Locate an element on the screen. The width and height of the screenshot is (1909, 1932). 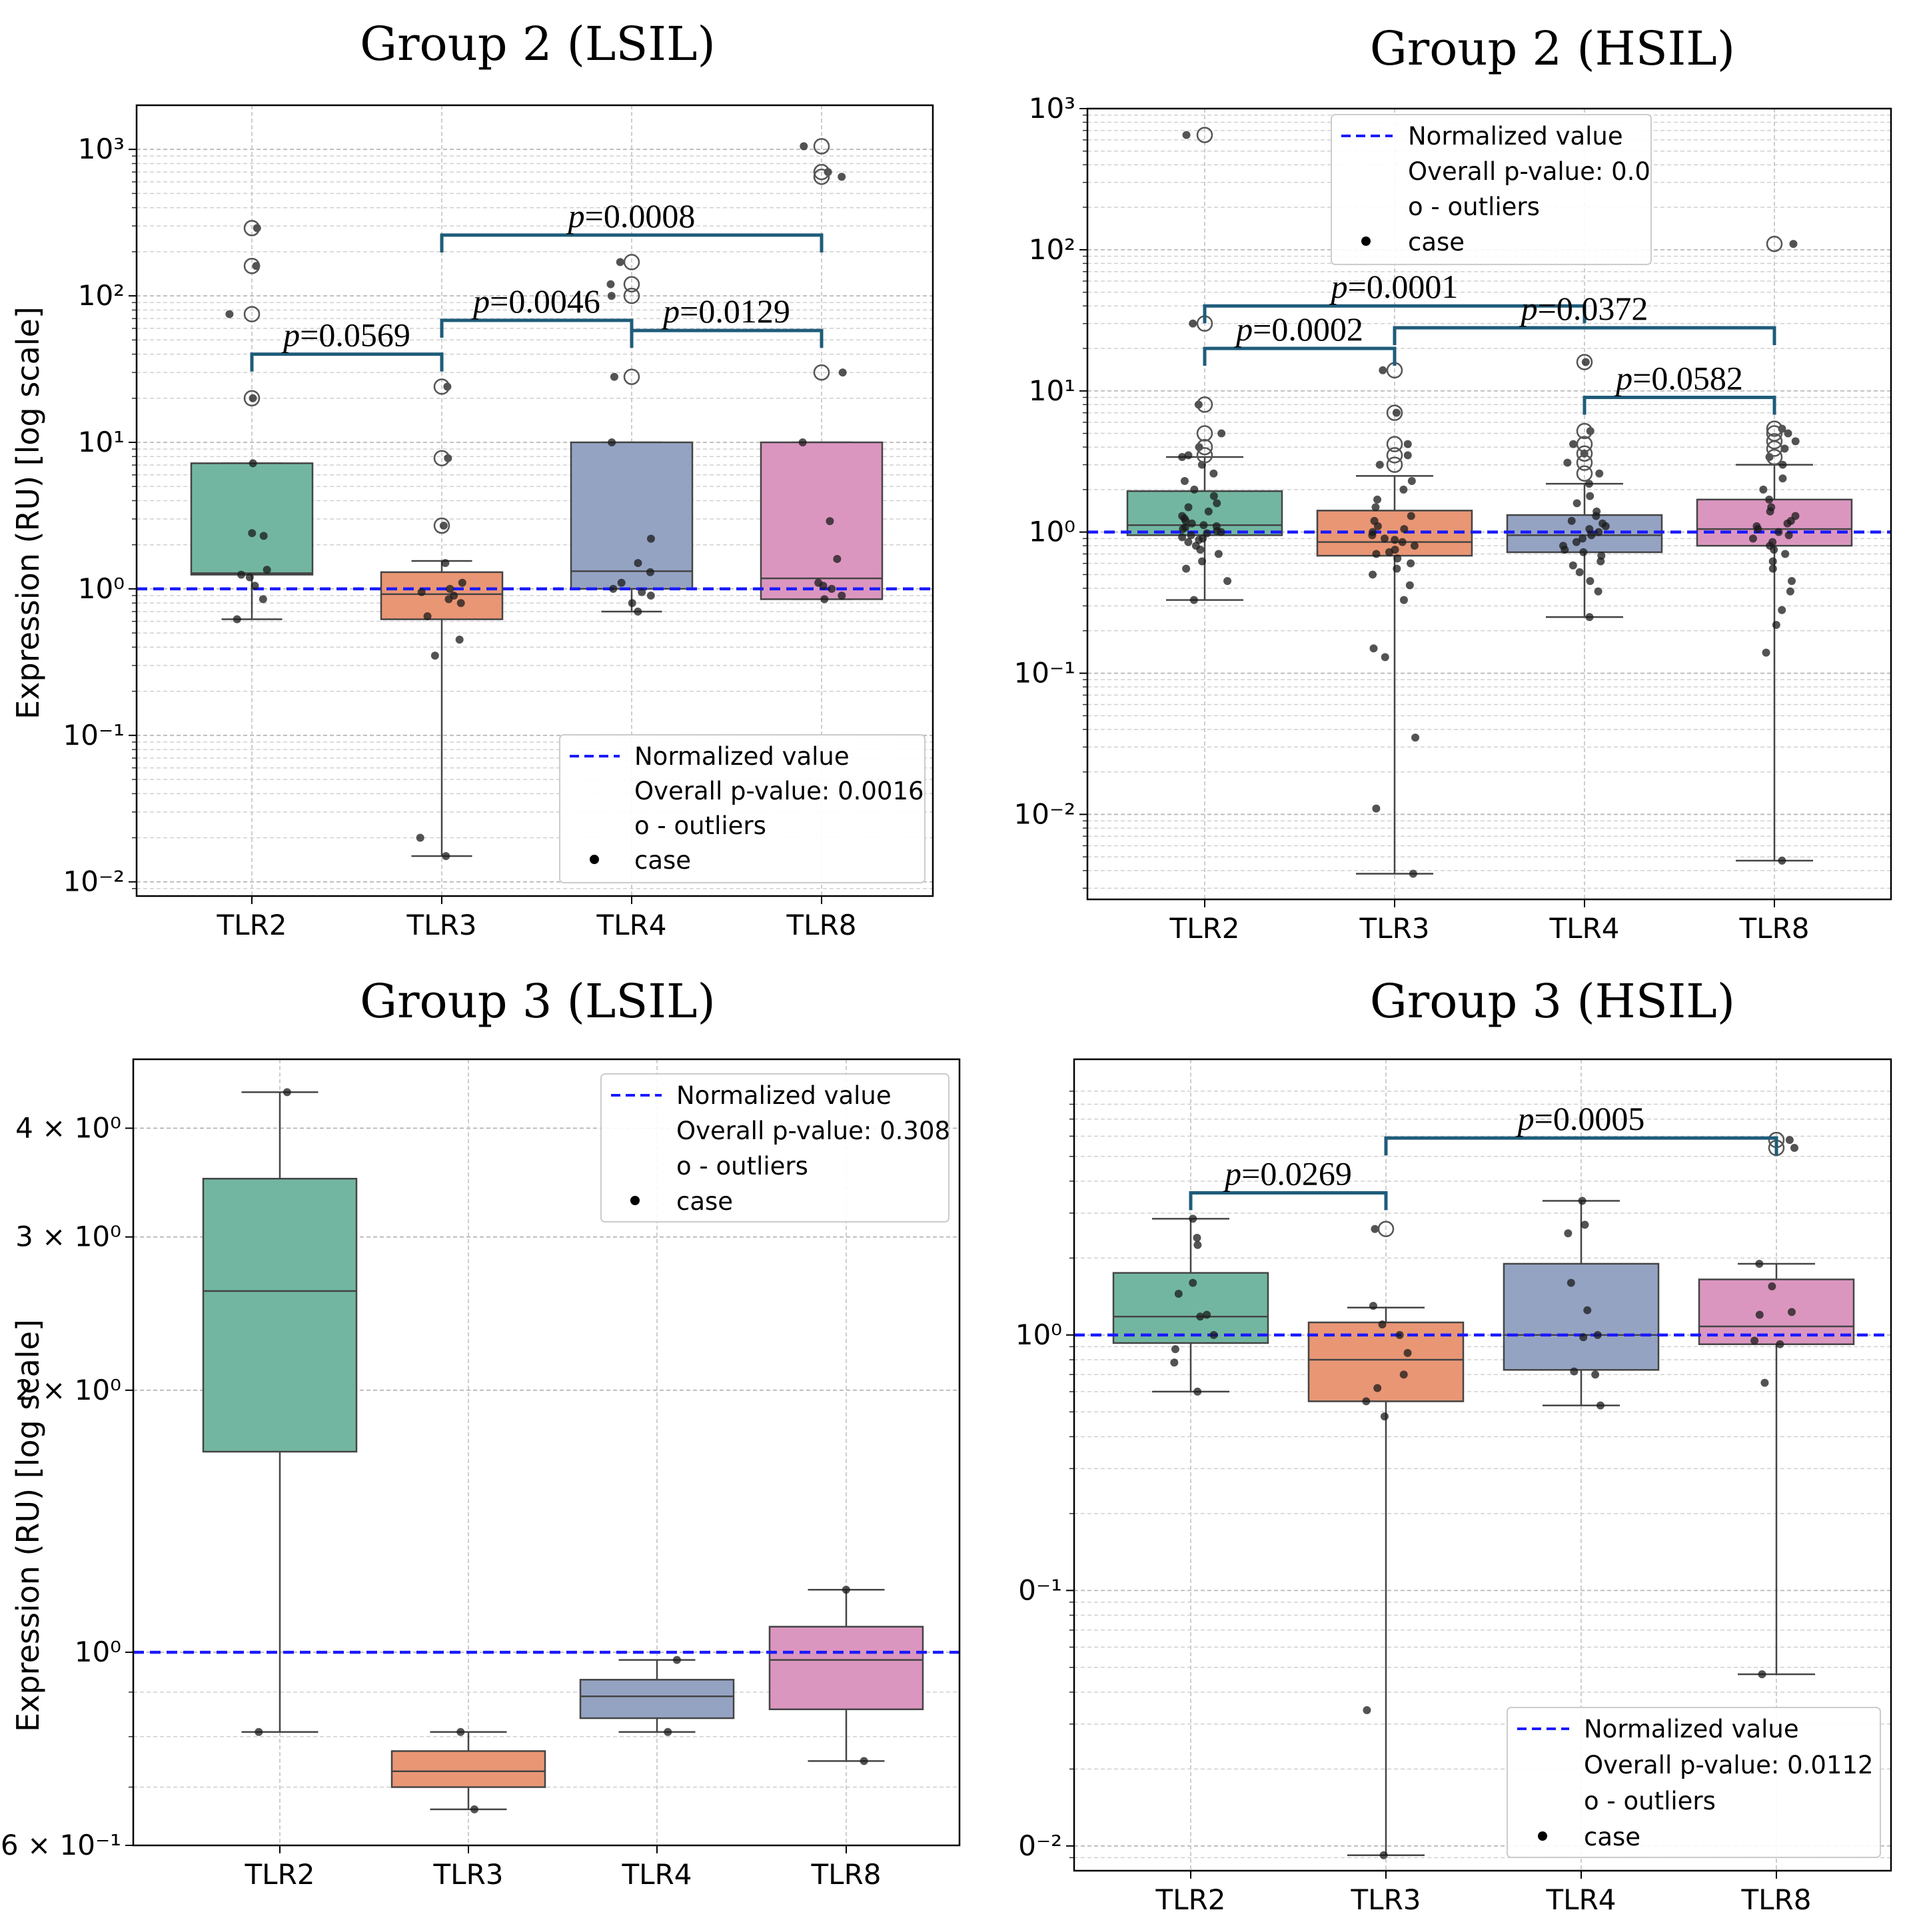
panel-title: Group 3 (HSIL) is located at coordinates (1553, 1001).